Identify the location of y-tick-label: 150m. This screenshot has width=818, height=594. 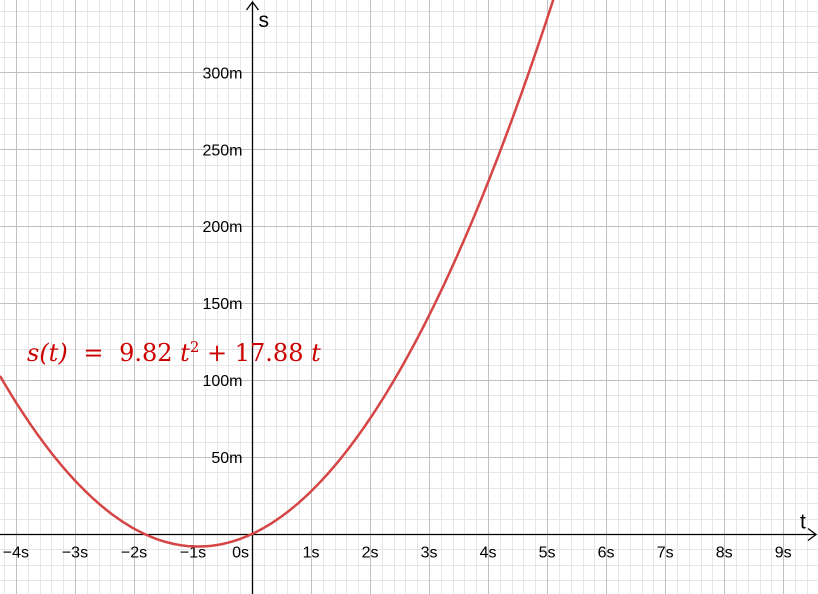
(222, 304).